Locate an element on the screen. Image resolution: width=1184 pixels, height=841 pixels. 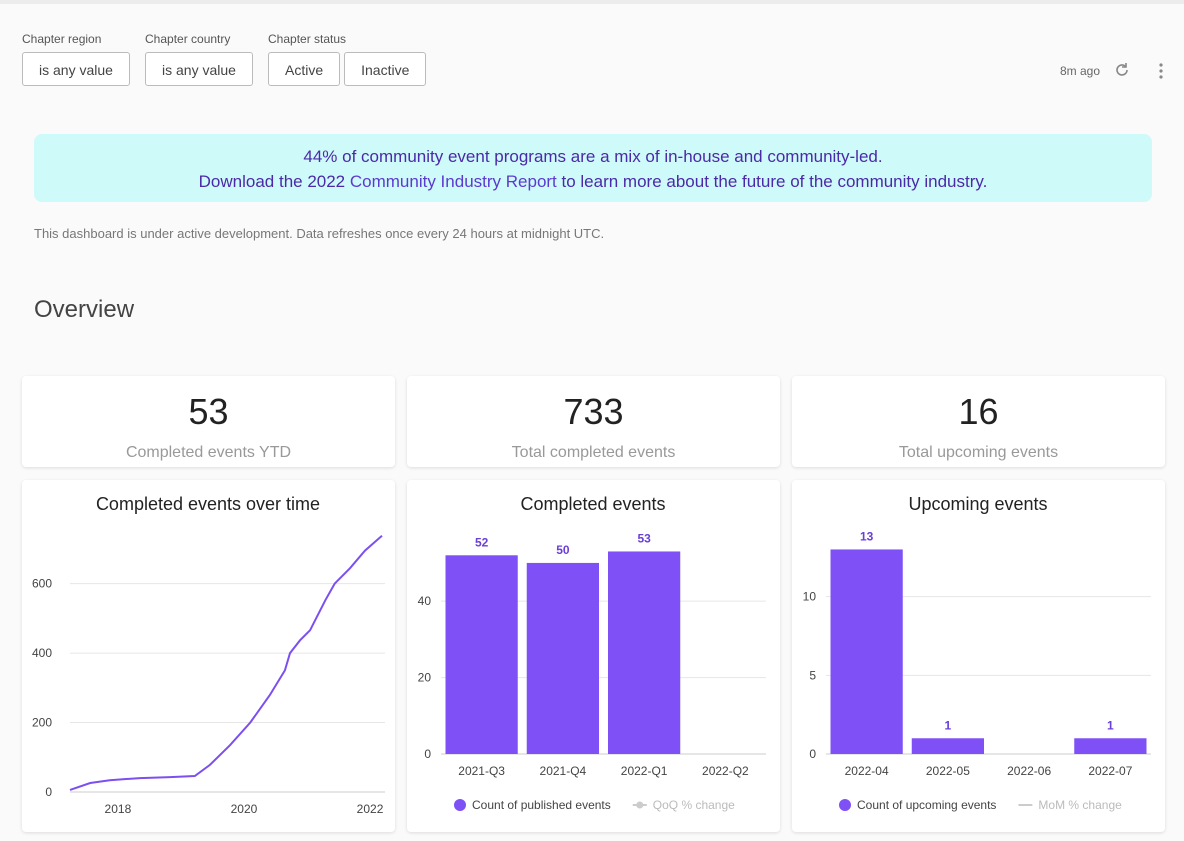
refresh-icon is located at coordinates (1122, 70).